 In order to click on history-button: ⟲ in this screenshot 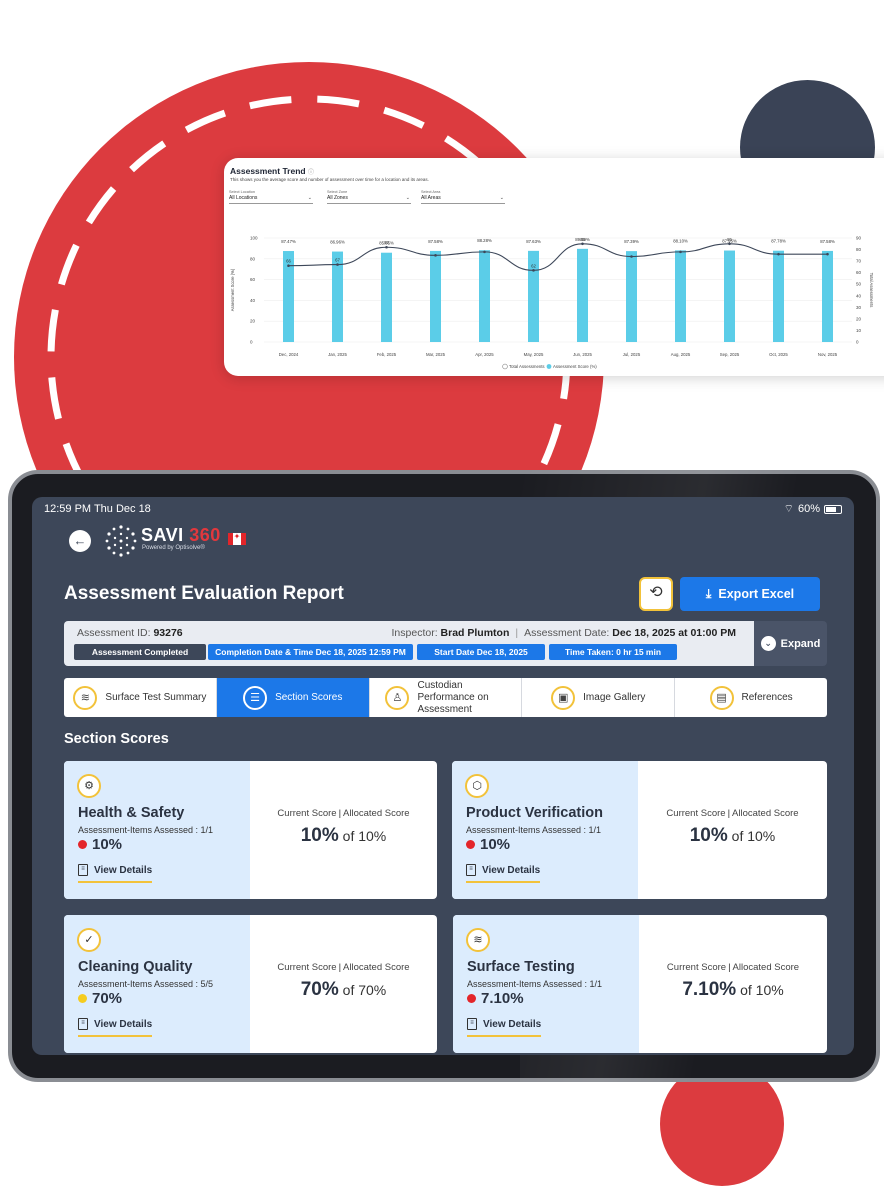, I will do `click(656, 594)`.